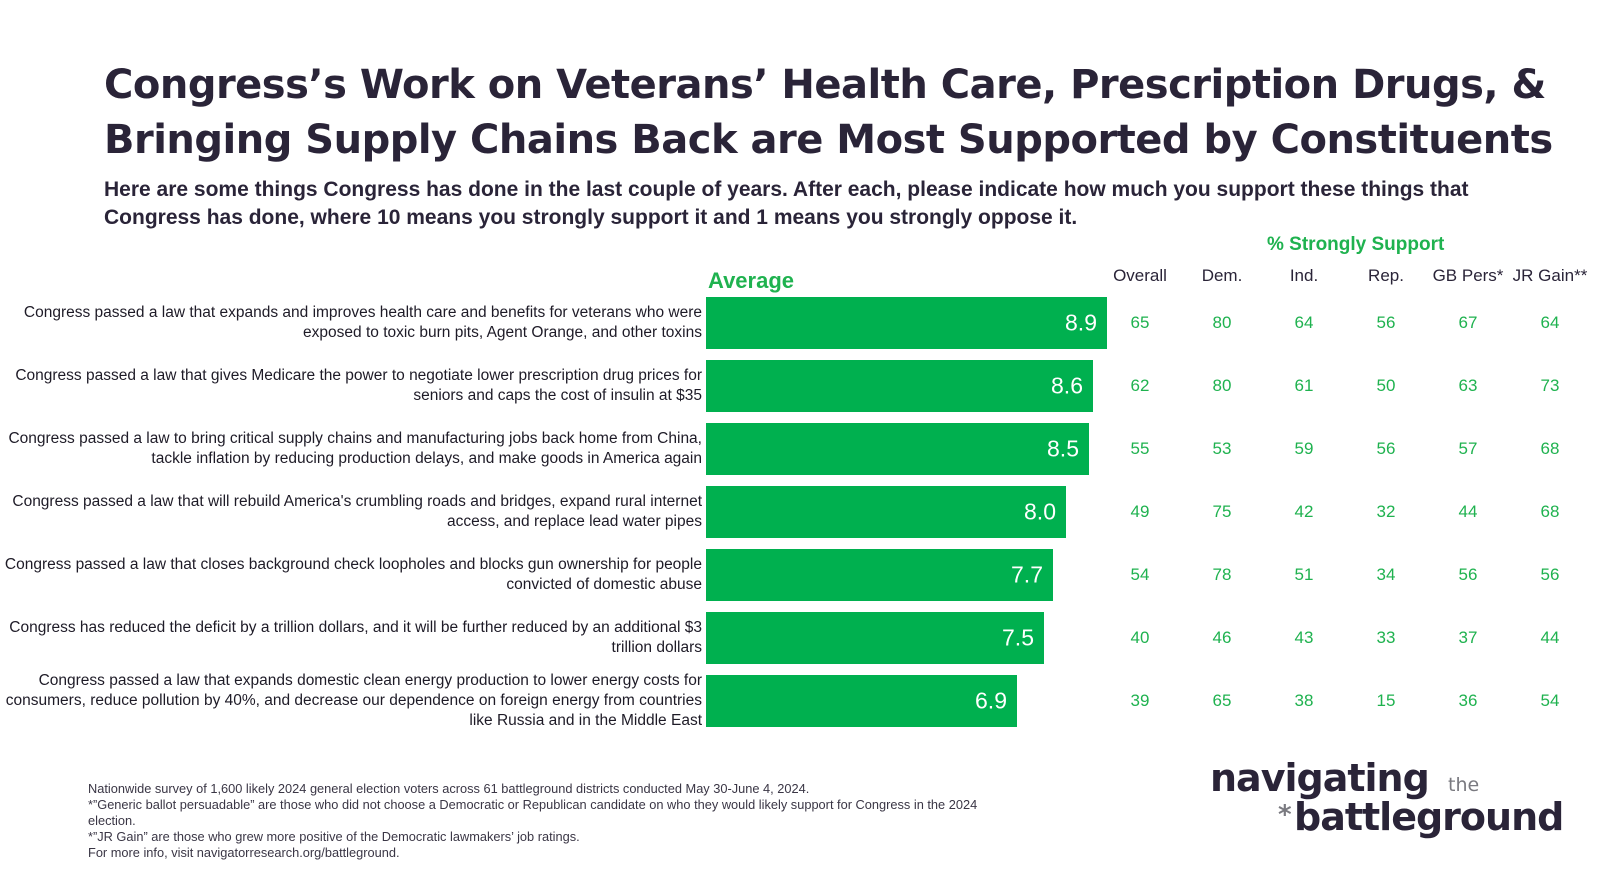 The height and width of the screenshot is (872, 1600). I want to click on navigating-battleground-logo: navigating the * battleground, so click(1395, 802).